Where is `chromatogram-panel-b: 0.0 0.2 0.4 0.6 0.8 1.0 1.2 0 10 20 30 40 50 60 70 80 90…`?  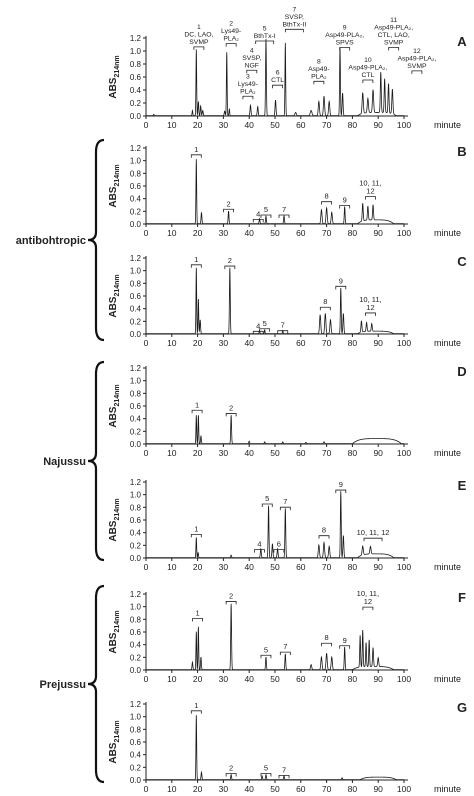
chromatogram-panel-b: 0.0 0.2 0.4 0.6 0.8 1.0 1.2 0 10 20 30 40 50 60 70 80 90… is located at coordinates (287, 191).